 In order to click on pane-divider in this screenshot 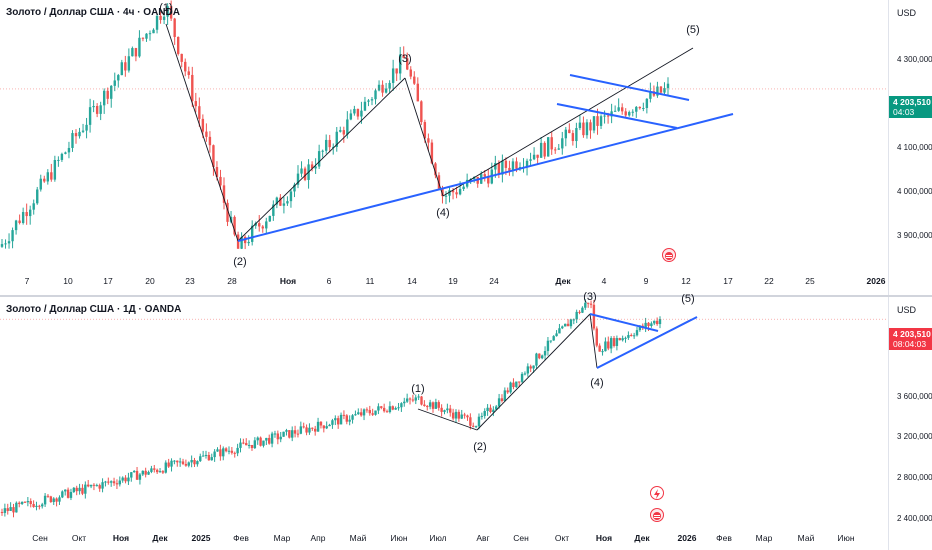, I will do `click(466, 296)`.